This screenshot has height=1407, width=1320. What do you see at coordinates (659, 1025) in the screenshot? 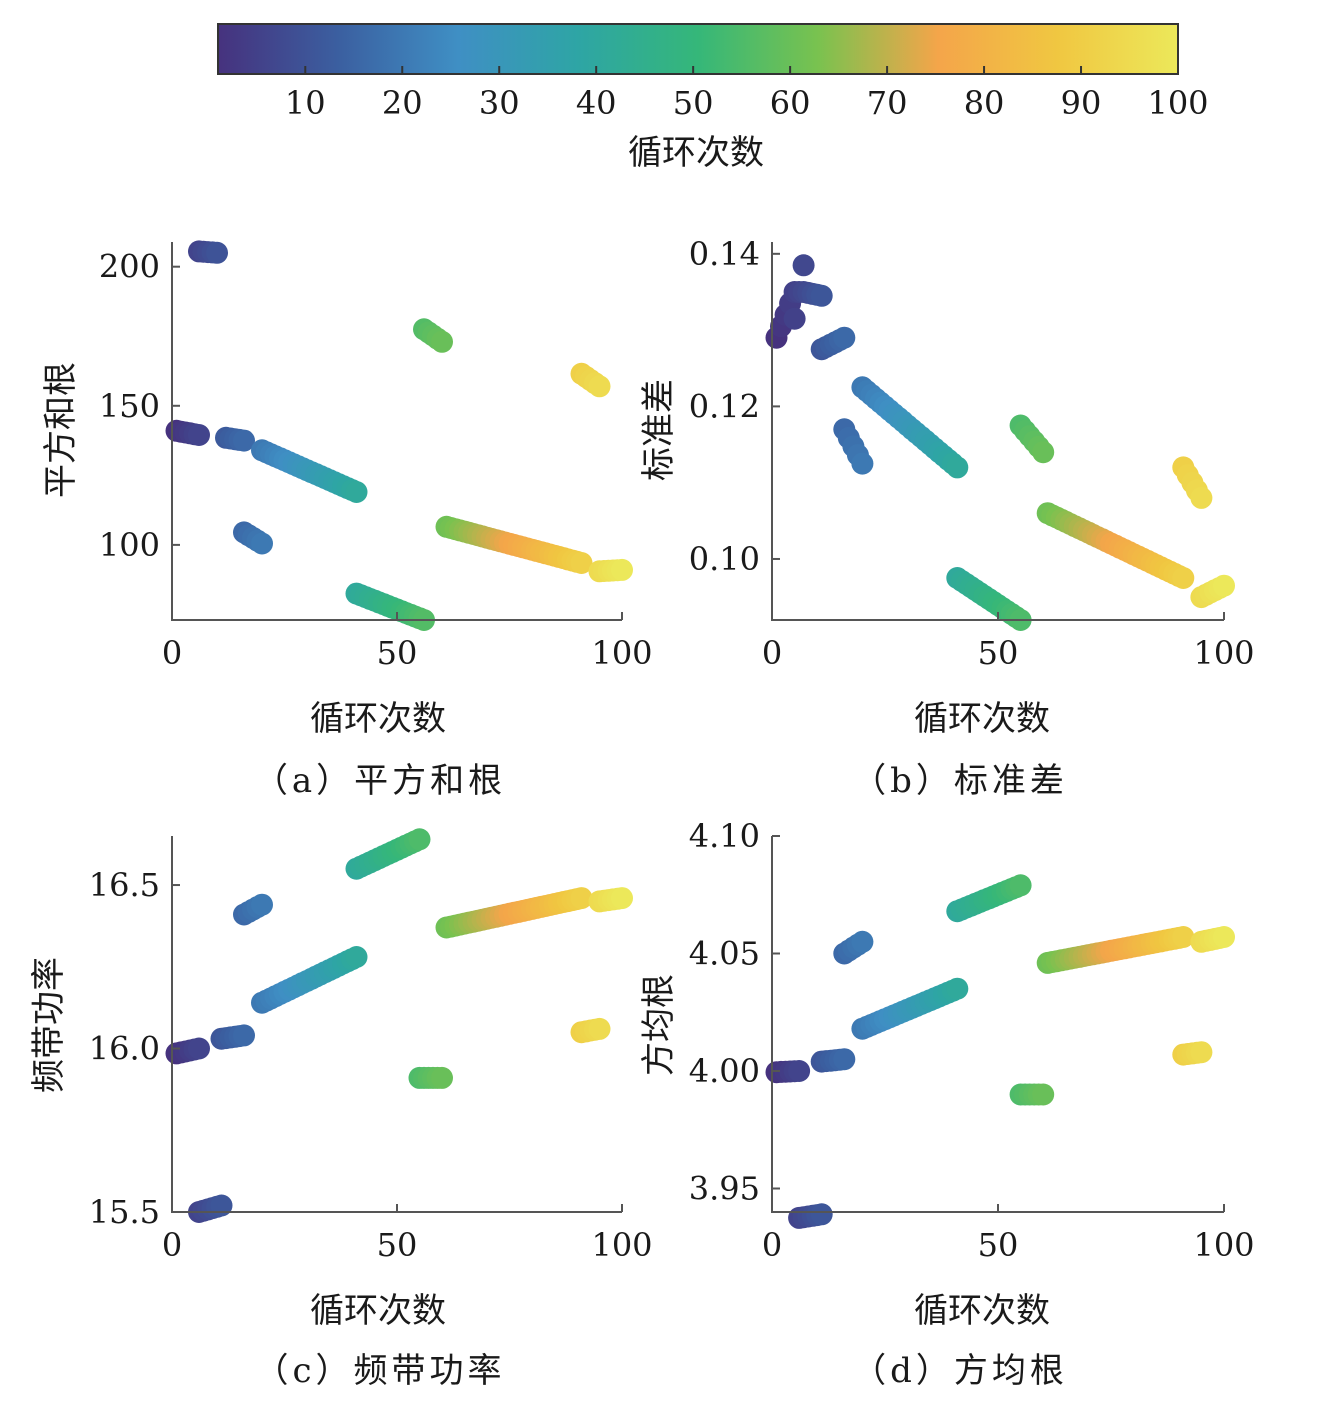
I see `panel-d-ylabel: 方均根` at bounding box center [659, 1025].